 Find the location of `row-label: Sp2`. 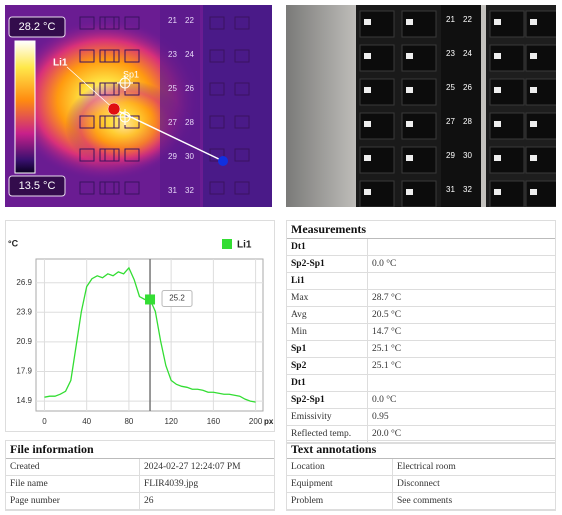

row-label: Sp2 is located at coordinates (327, 366).